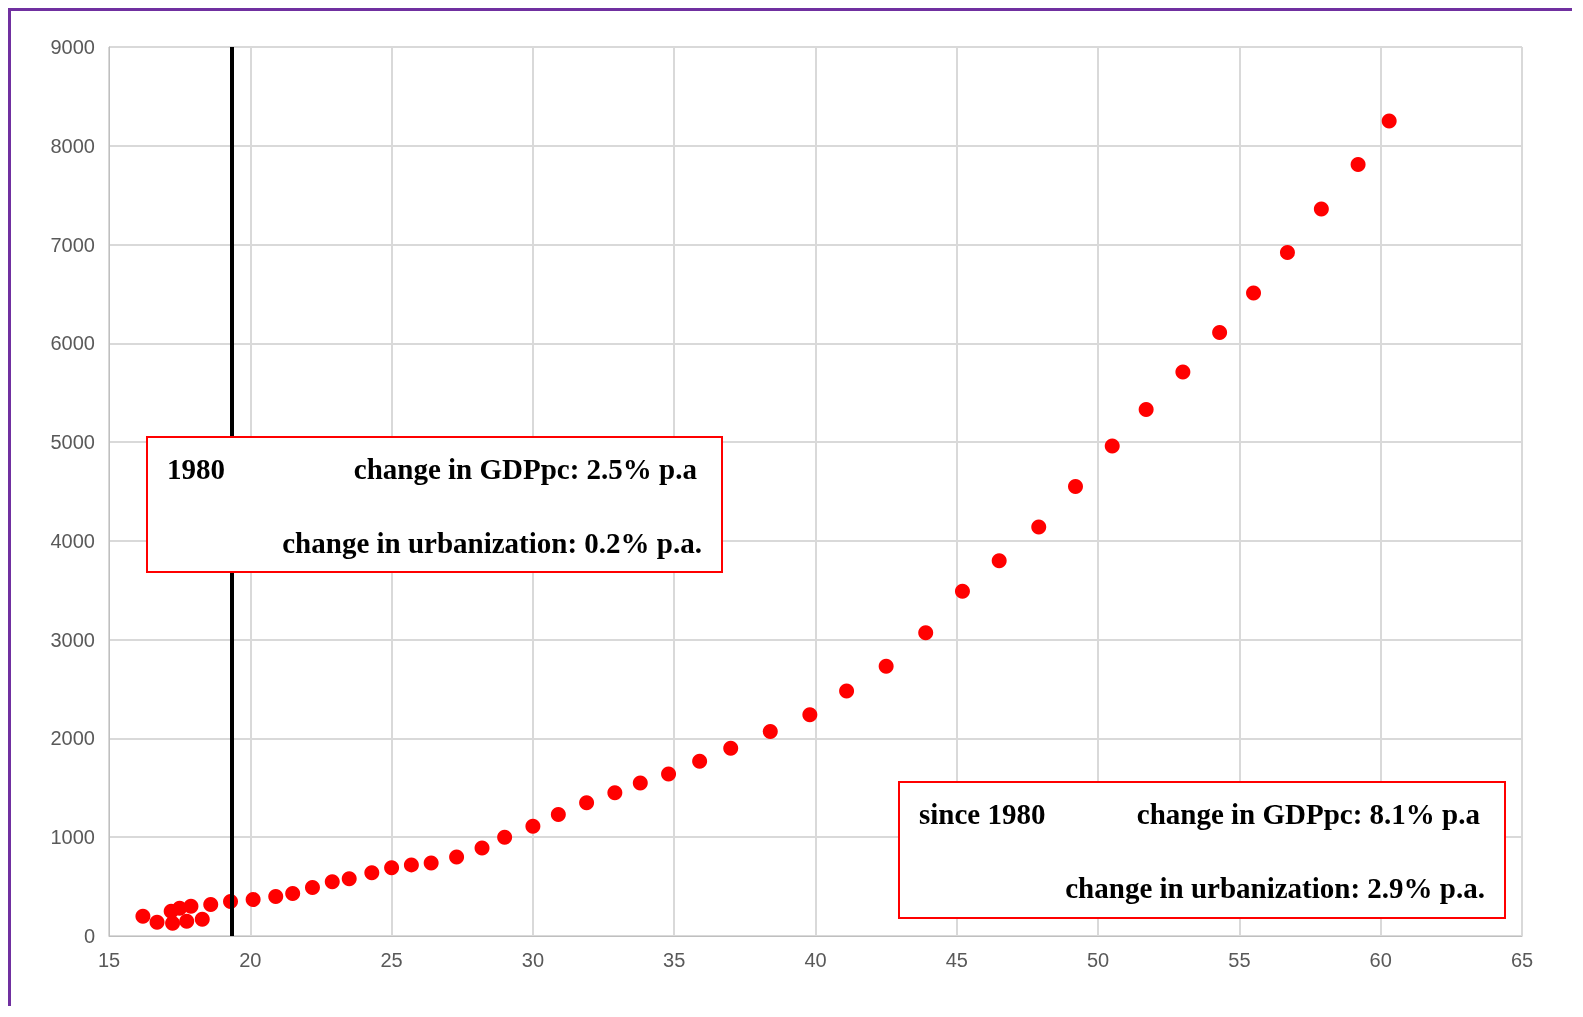  I want to click on x-tick-label: 20, so click(250, 960).